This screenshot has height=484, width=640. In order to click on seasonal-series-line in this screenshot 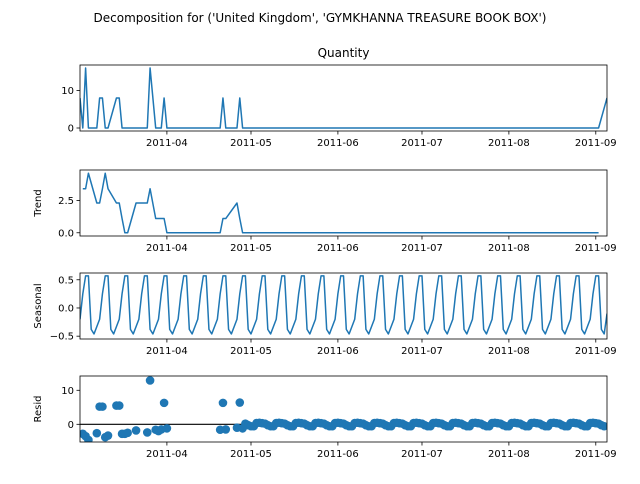, I will do `click(343, 305)`.